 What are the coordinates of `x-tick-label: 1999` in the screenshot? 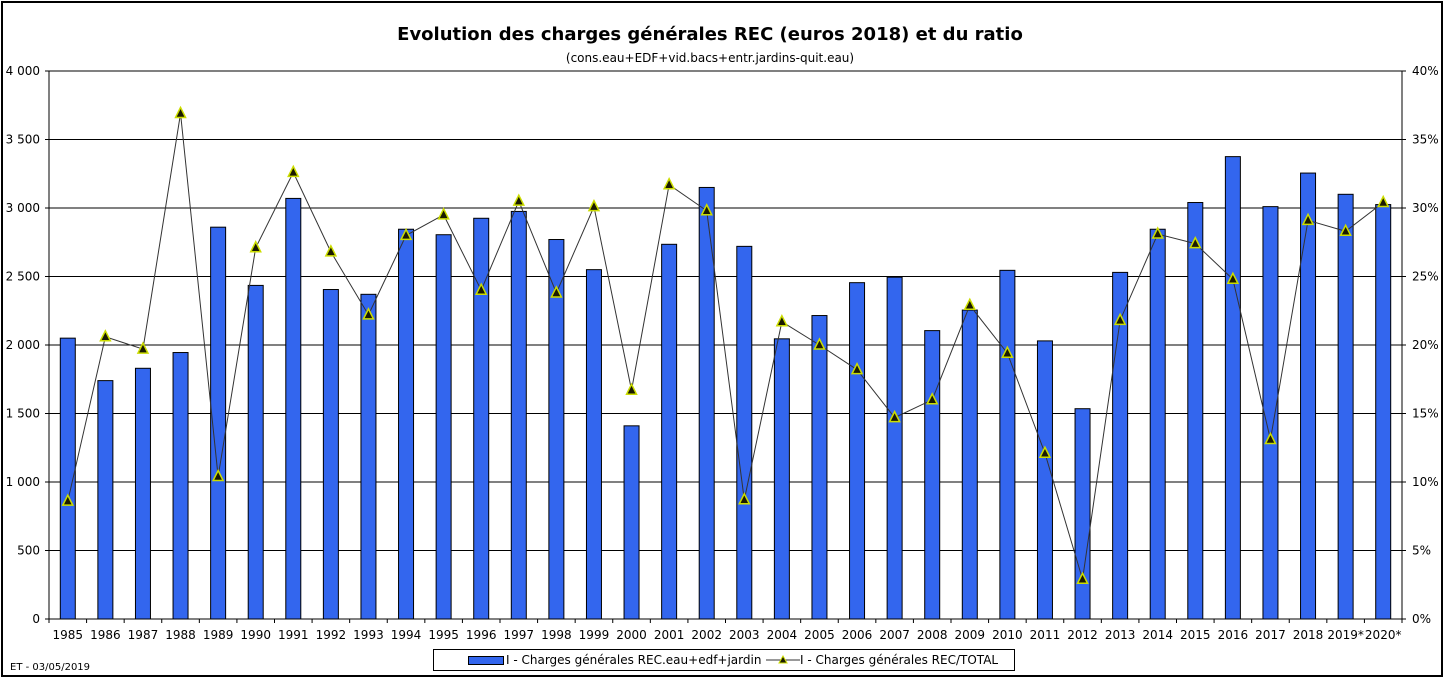 It's located at (594, 635).